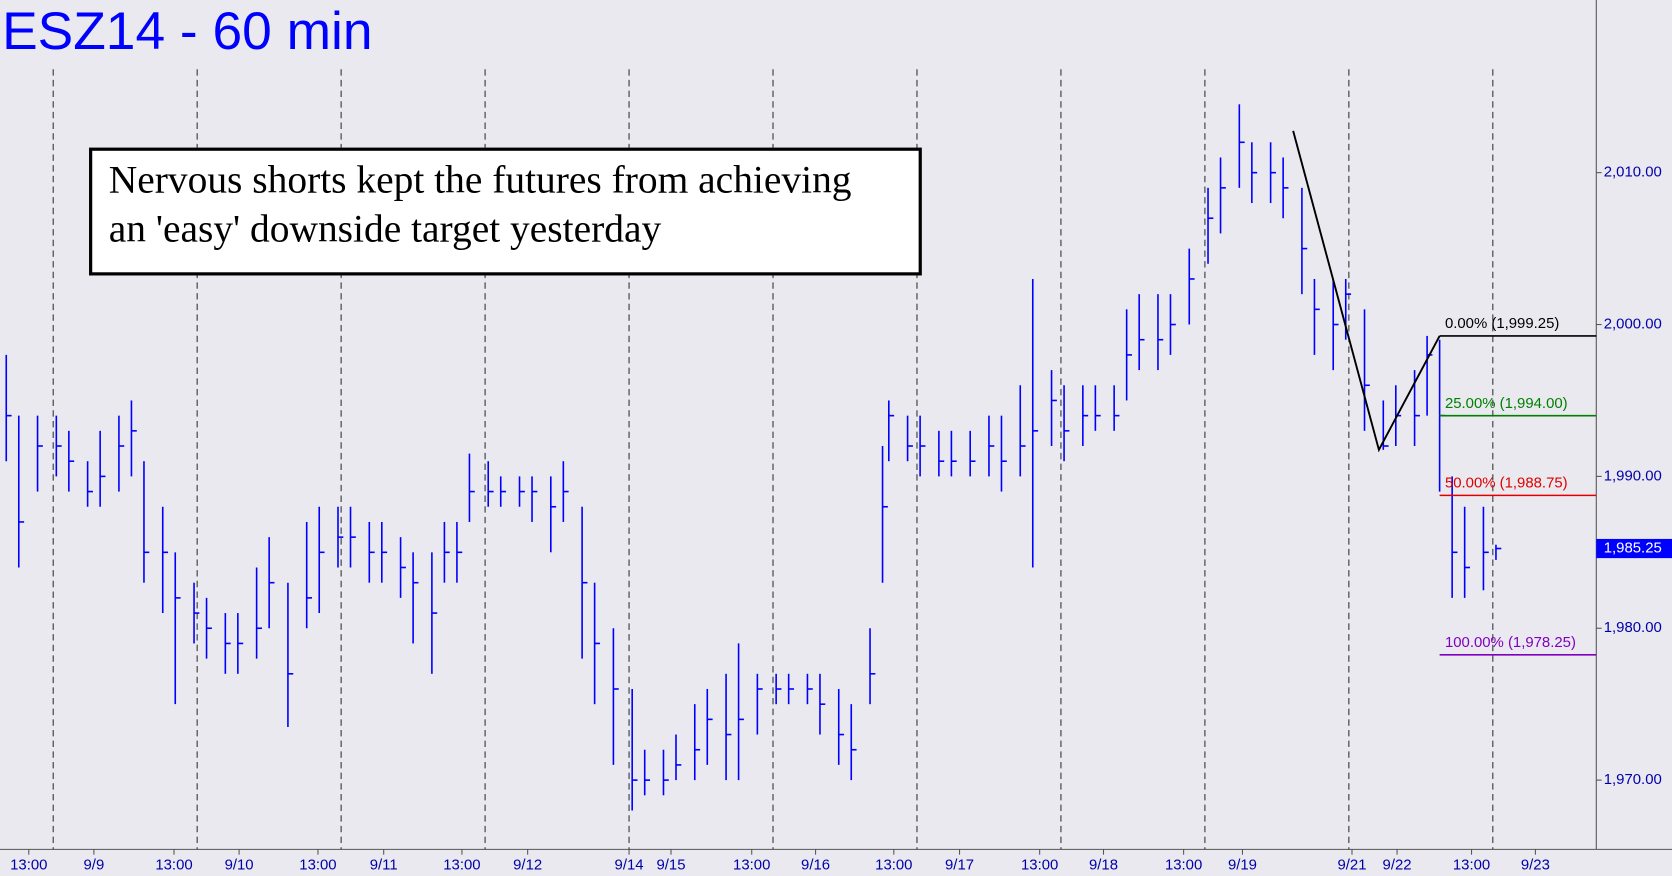 The width and height of the screenshot is (1672, 876). Describe the element at coordinates (1510, 642) in the screenshot. I see `fib-label: 100.00% (1,978.25)` at that location.